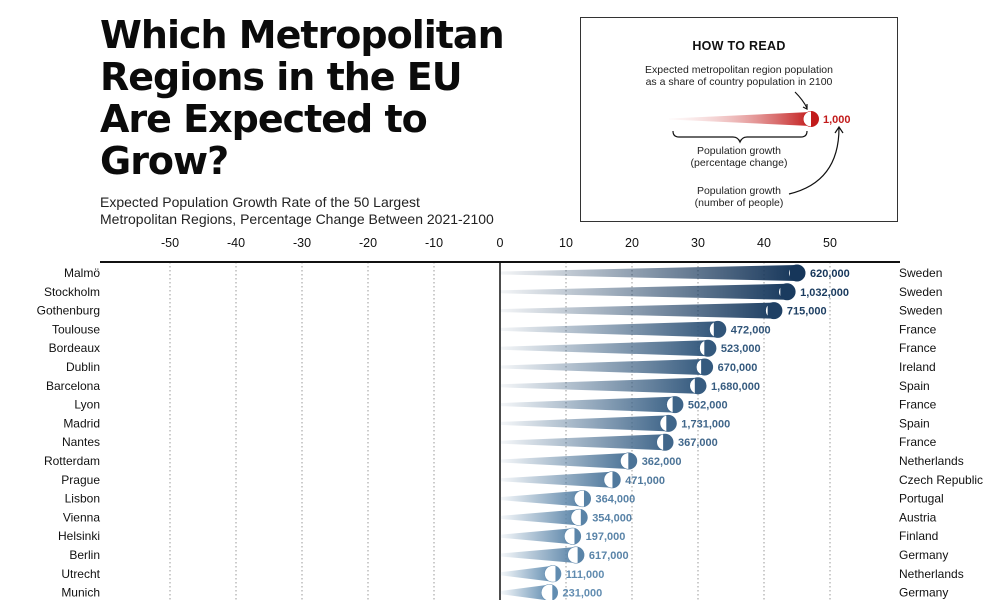 The image size is (1000, 600). What do you see at coordinates (566, 243) in the screenshot?
I see `x-tick-label: 10` at bounding box center [566, 243].